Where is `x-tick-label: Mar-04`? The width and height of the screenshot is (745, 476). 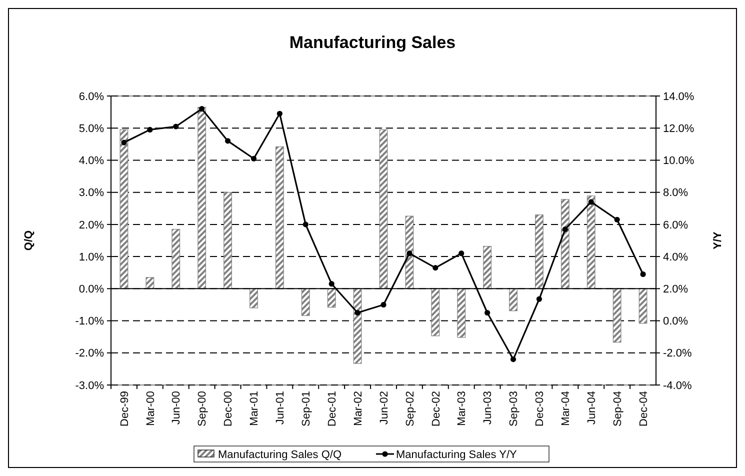
x-tick-label: Mar-04 is located at coordinates (566, 408).